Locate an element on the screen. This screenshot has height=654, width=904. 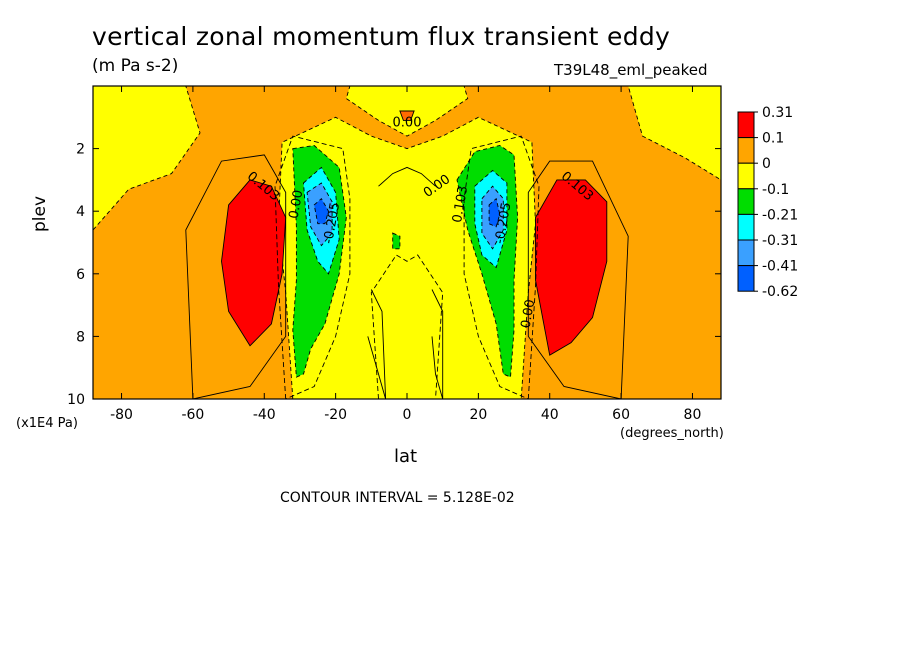
x-tick-label: 20 is located at coordinates (478, 415).